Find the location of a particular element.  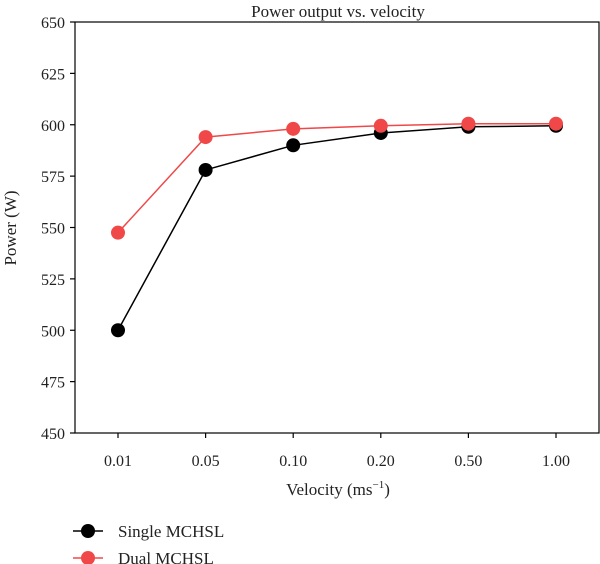

x-axis-title-superscript: −1 is located at coordinates (379, 485).